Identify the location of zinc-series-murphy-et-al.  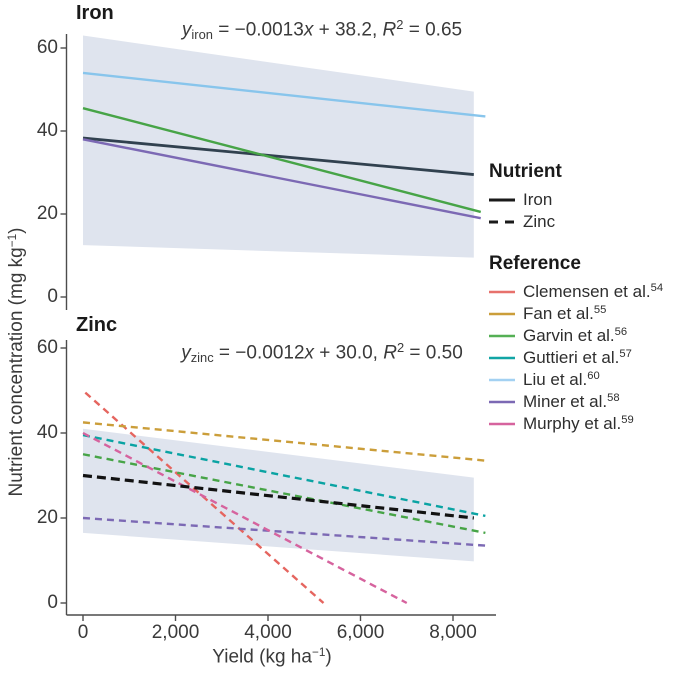
(245, 518).